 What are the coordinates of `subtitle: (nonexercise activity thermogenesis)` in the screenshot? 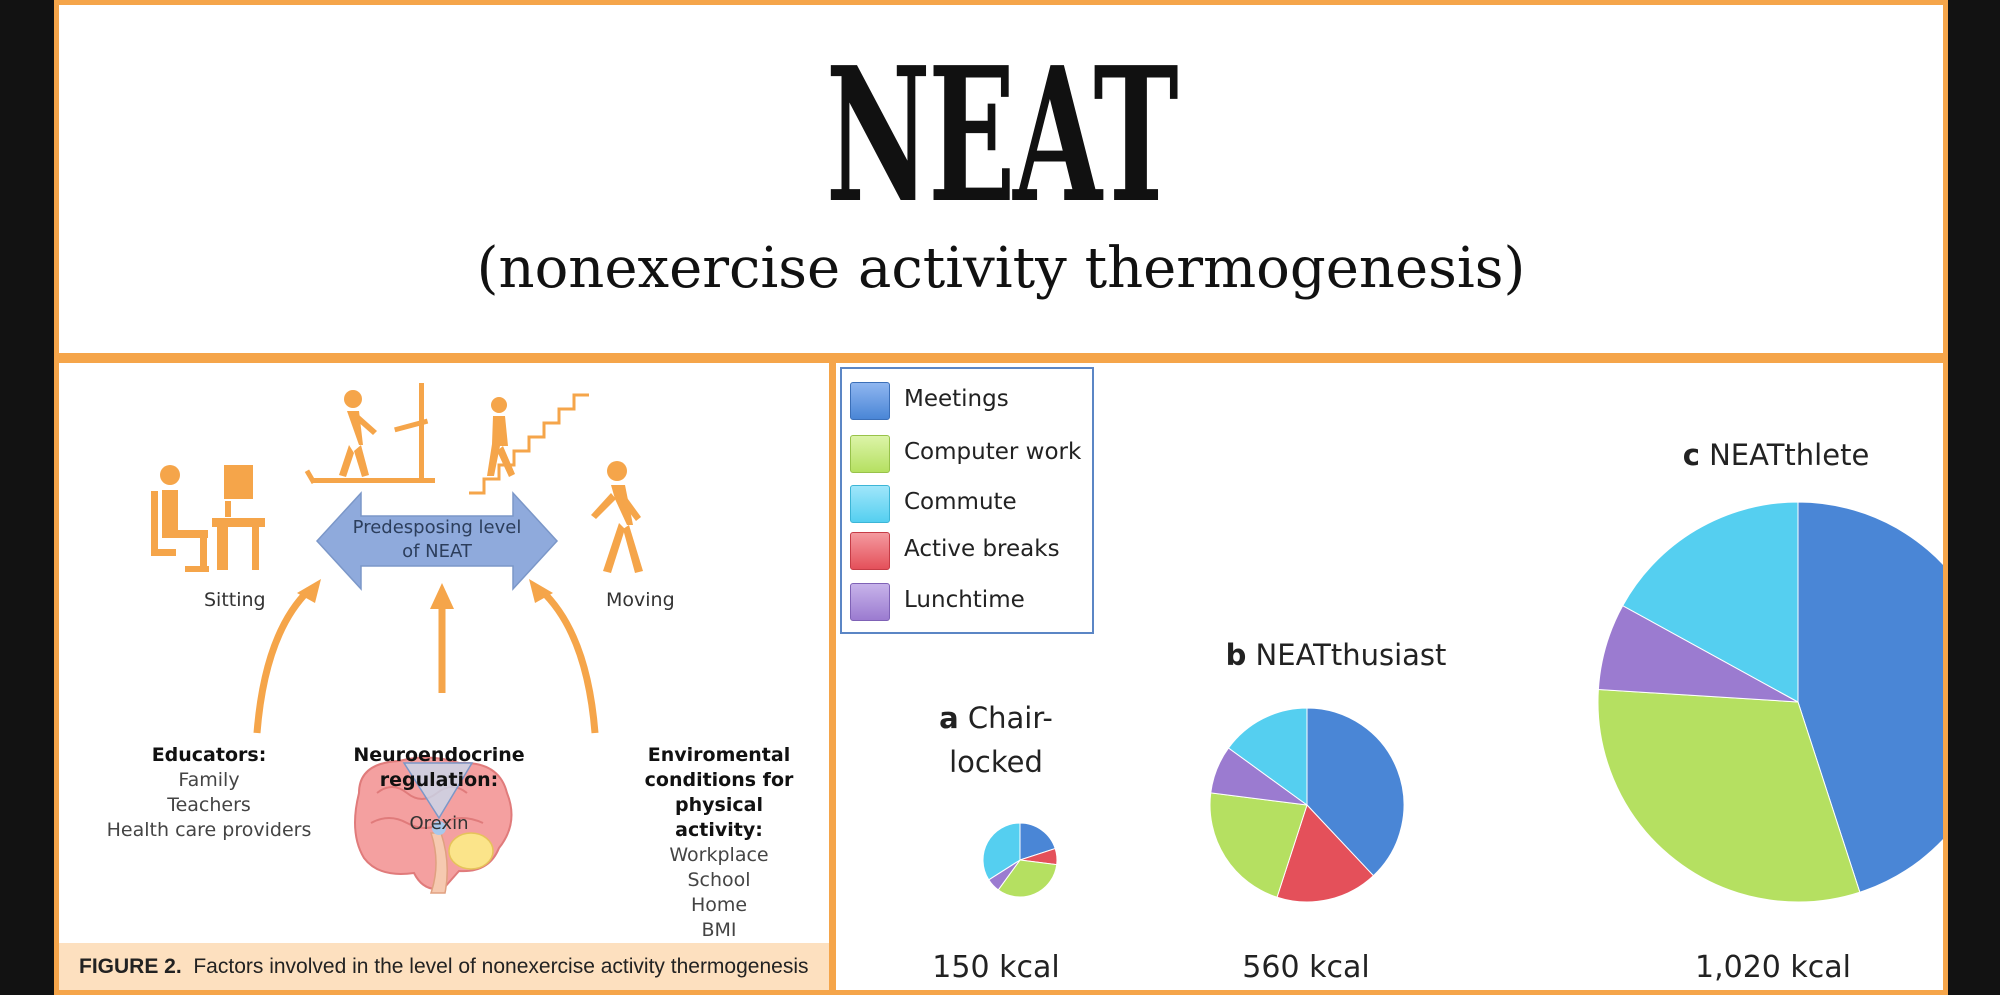 It's located at (1001, 268).